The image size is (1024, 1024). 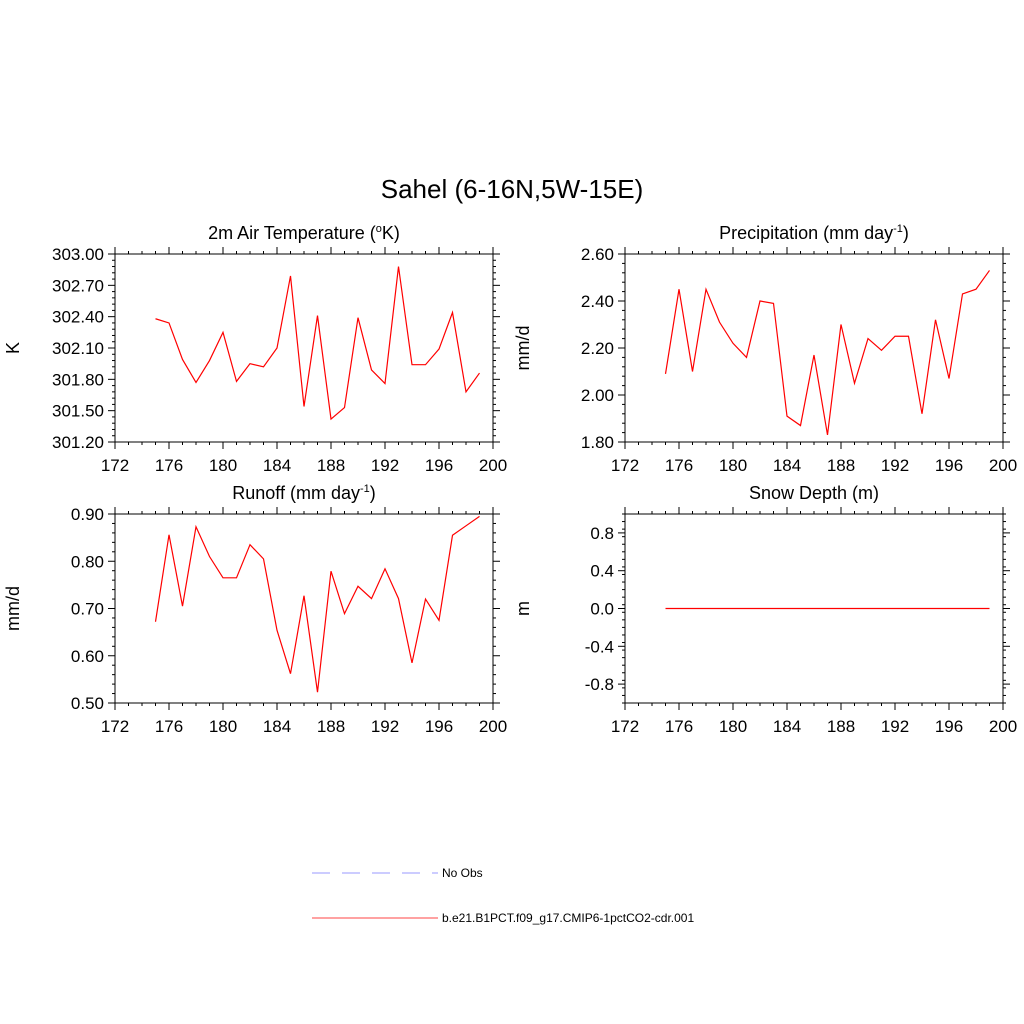 I want to click on y-tick-label: 301.20, so click(x=78, y=442).